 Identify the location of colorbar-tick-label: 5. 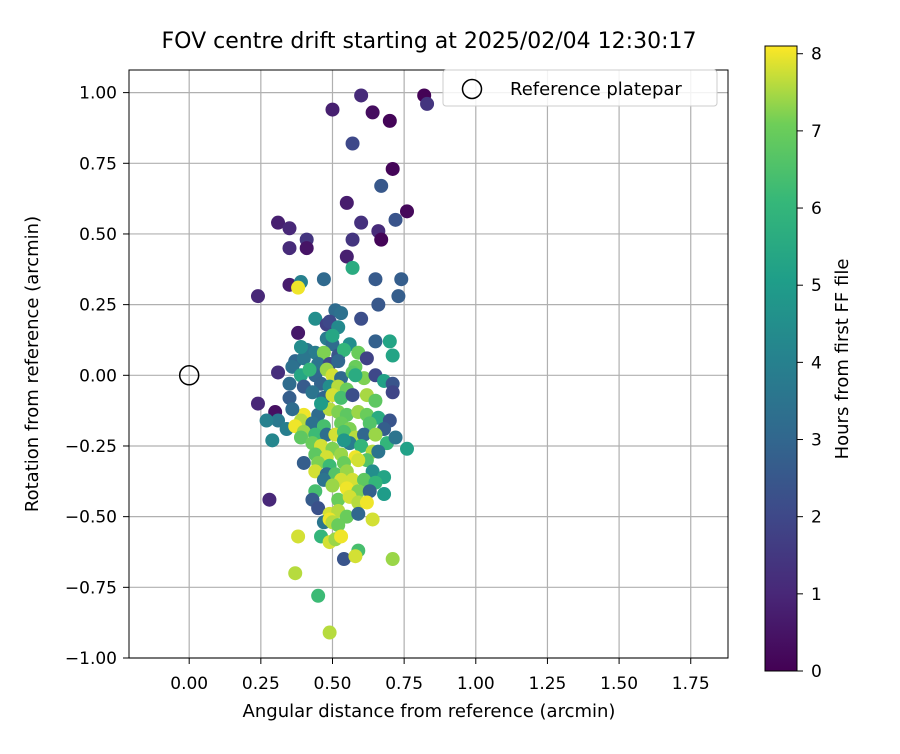
(816, 286).